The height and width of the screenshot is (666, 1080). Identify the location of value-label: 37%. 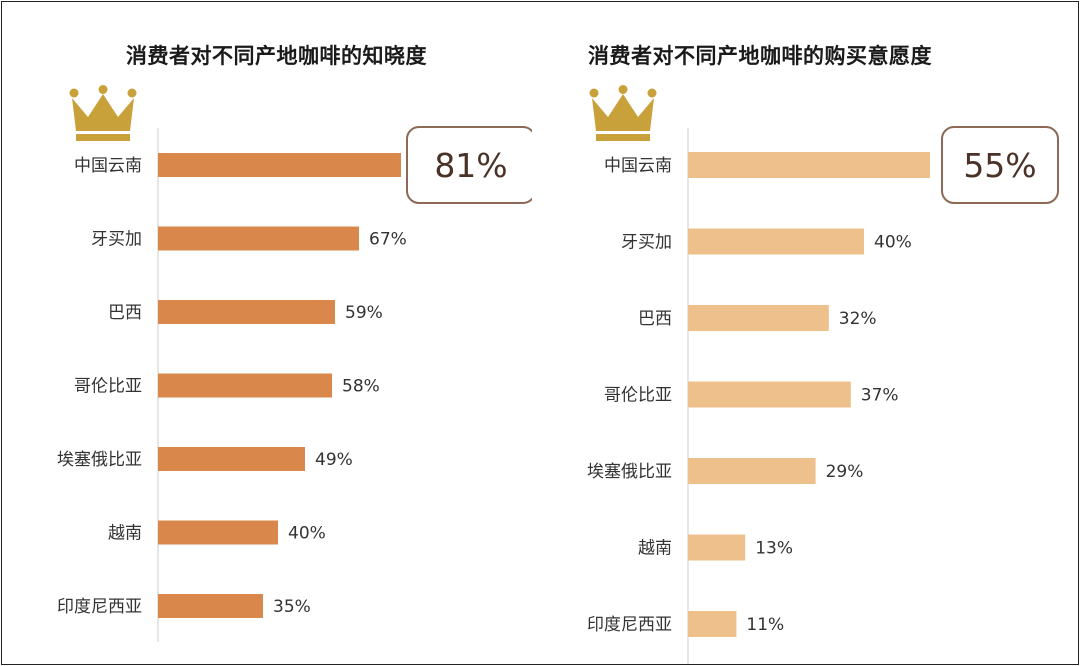
(880, 396).